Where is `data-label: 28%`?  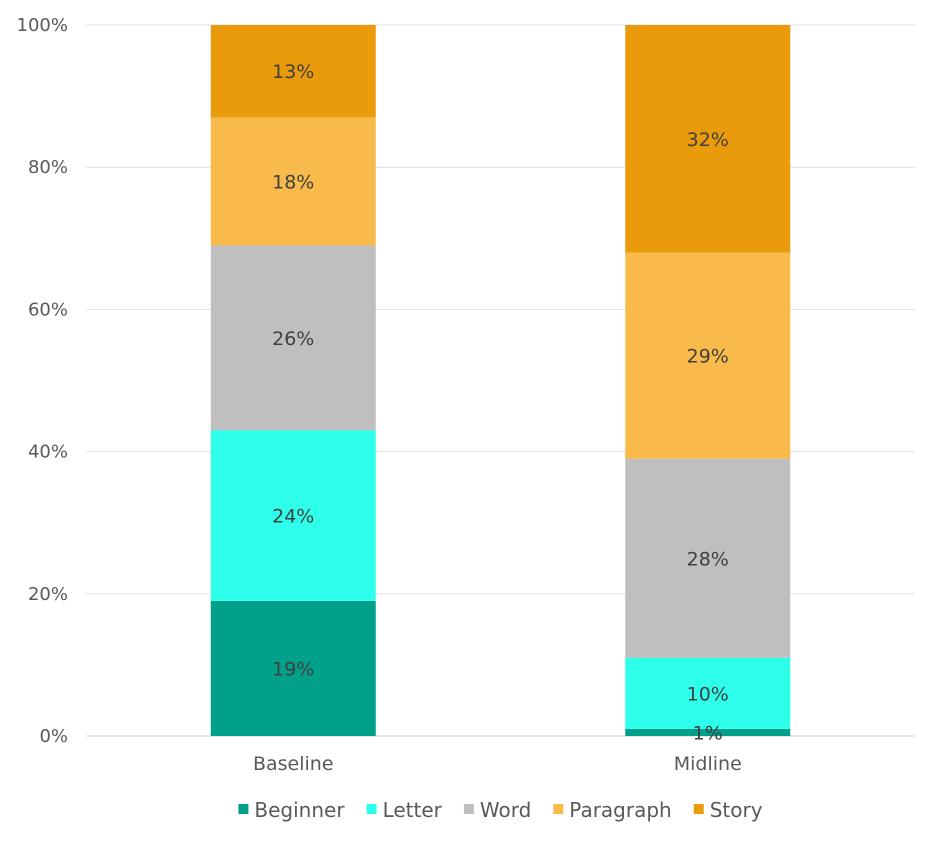
data-label: 28% is located at coordinates (708, 559).